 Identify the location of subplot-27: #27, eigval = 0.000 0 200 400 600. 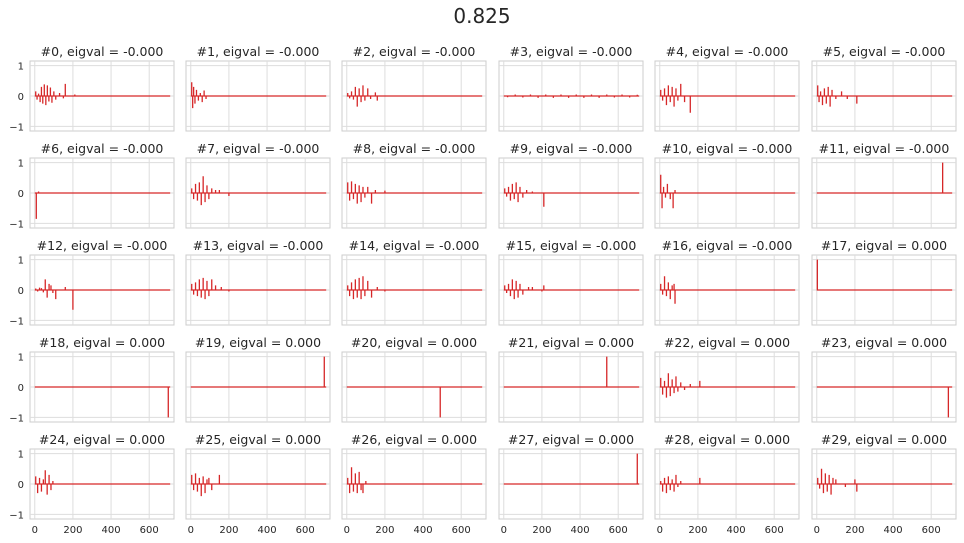
(571, 484).